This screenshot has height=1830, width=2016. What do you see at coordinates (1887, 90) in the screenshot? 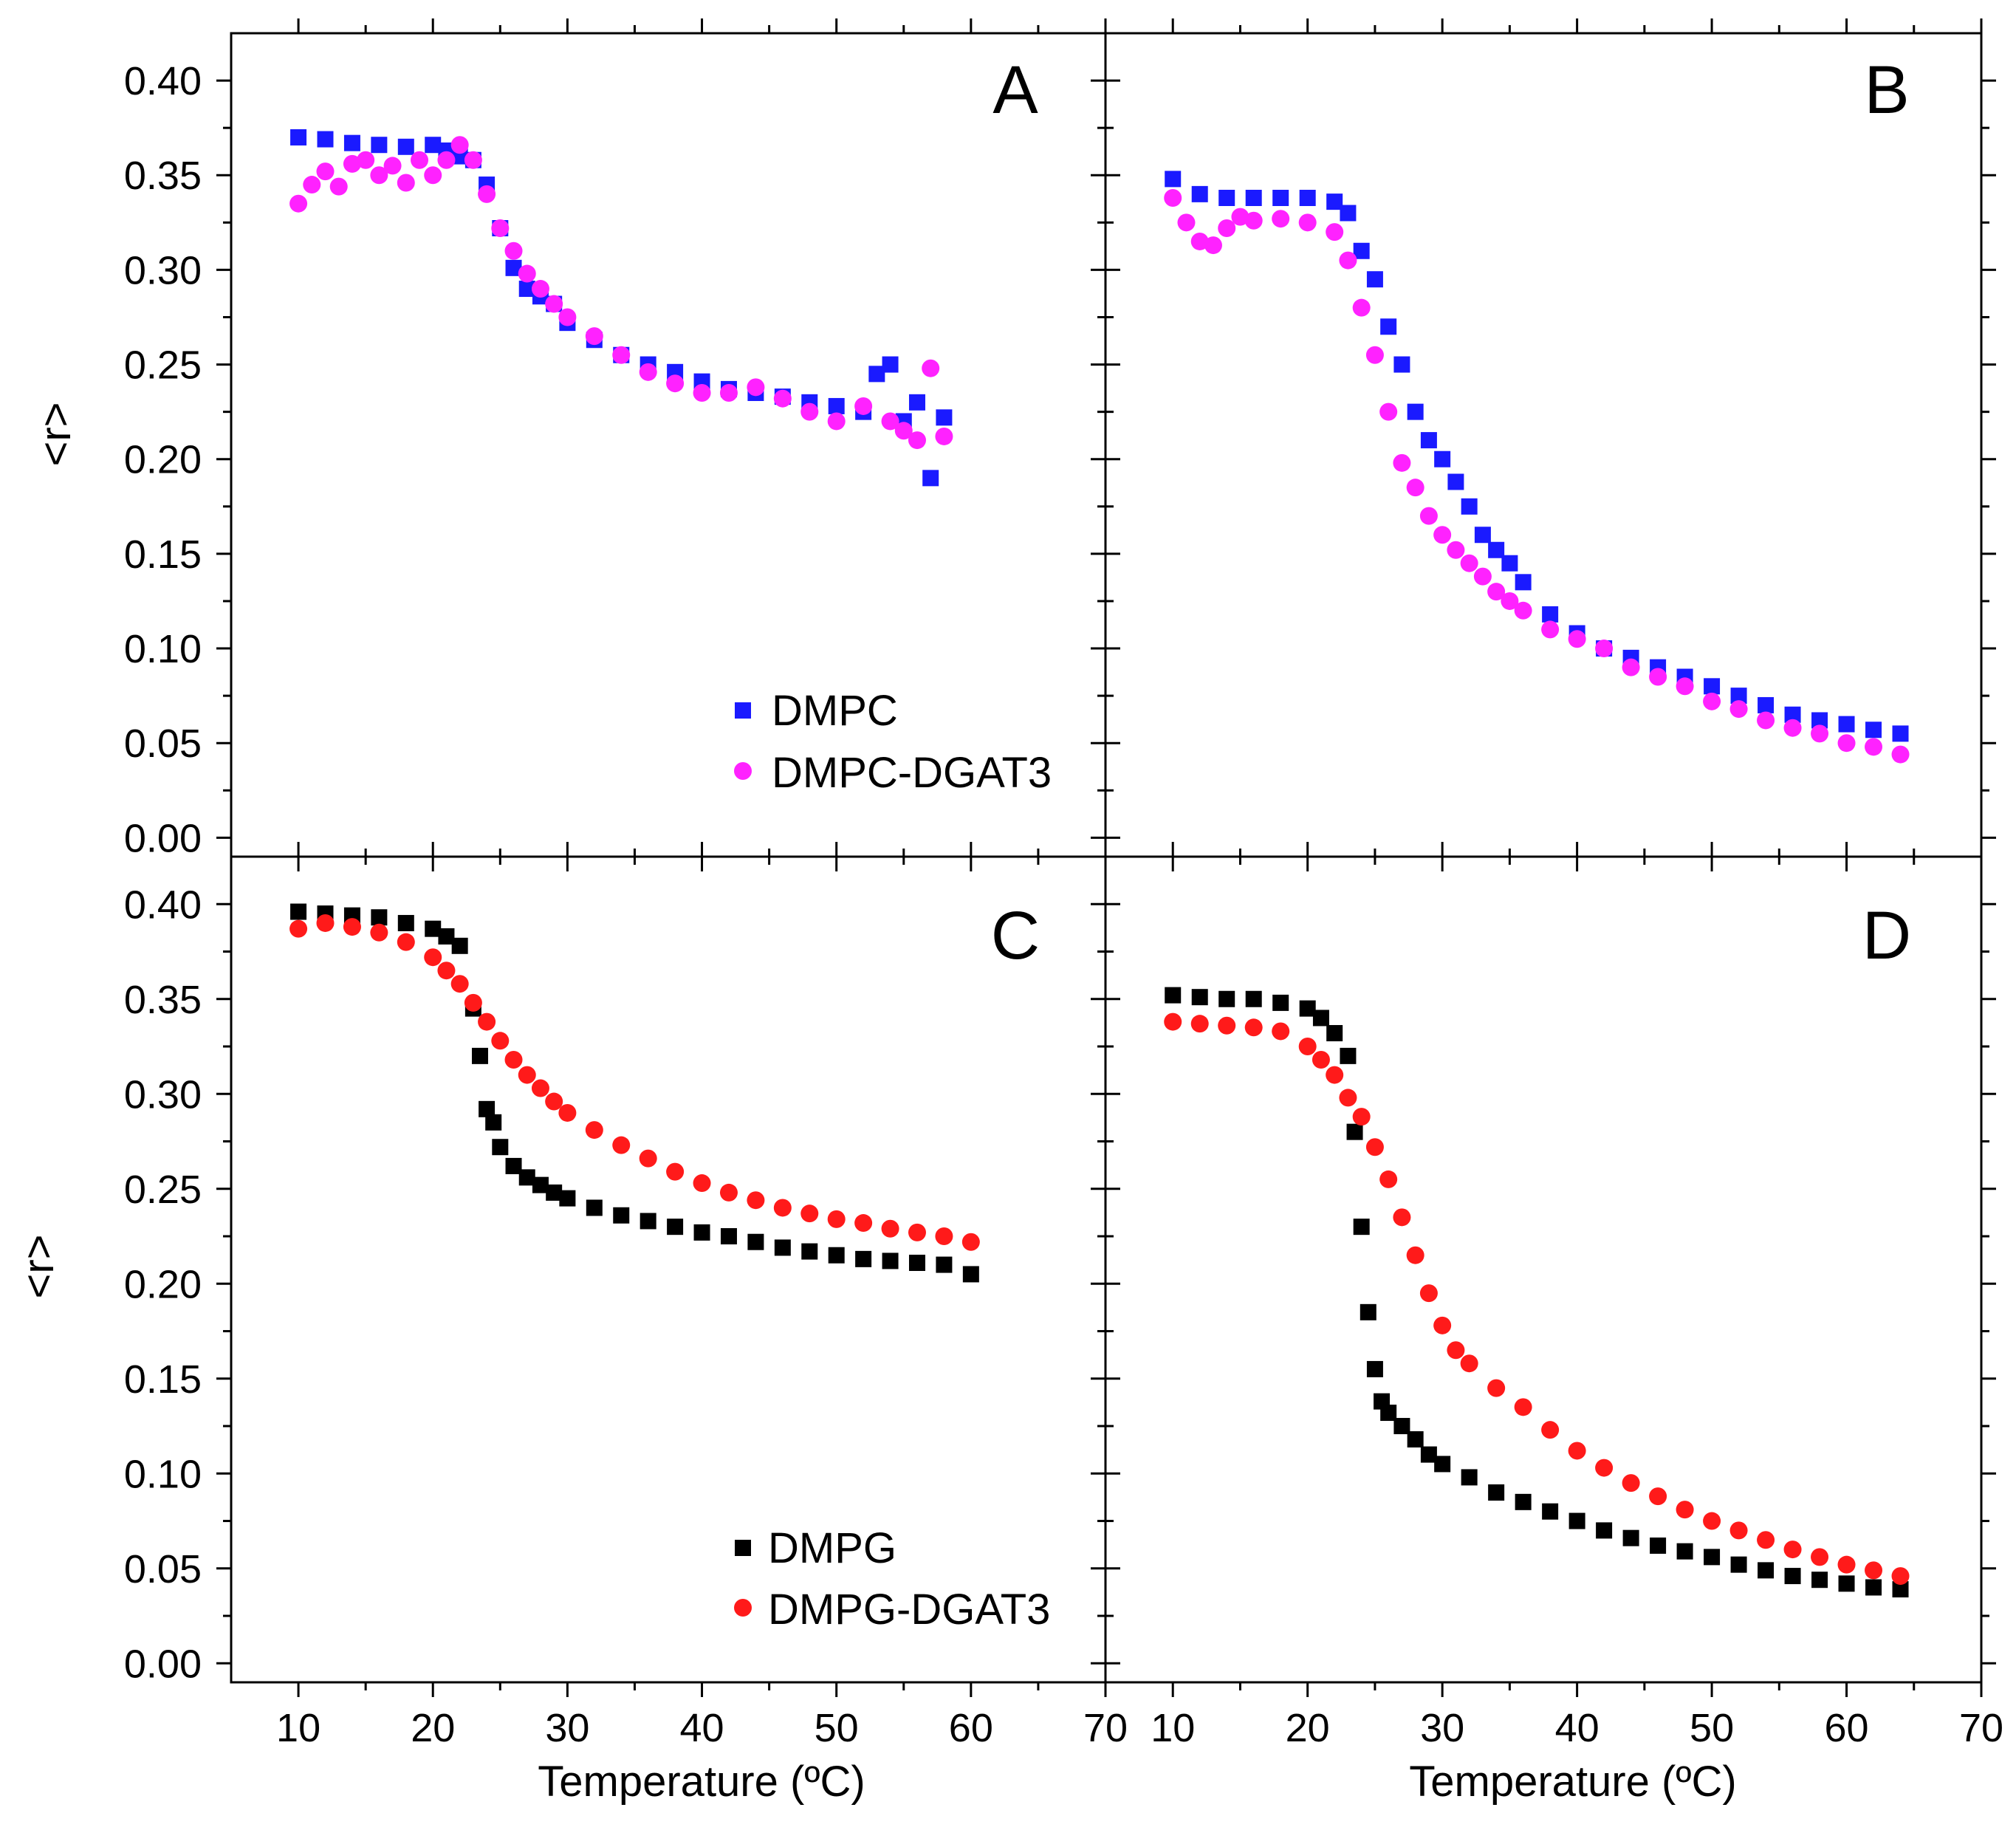
I see `panel-label-b: B` at bounding box center [1887, 90].